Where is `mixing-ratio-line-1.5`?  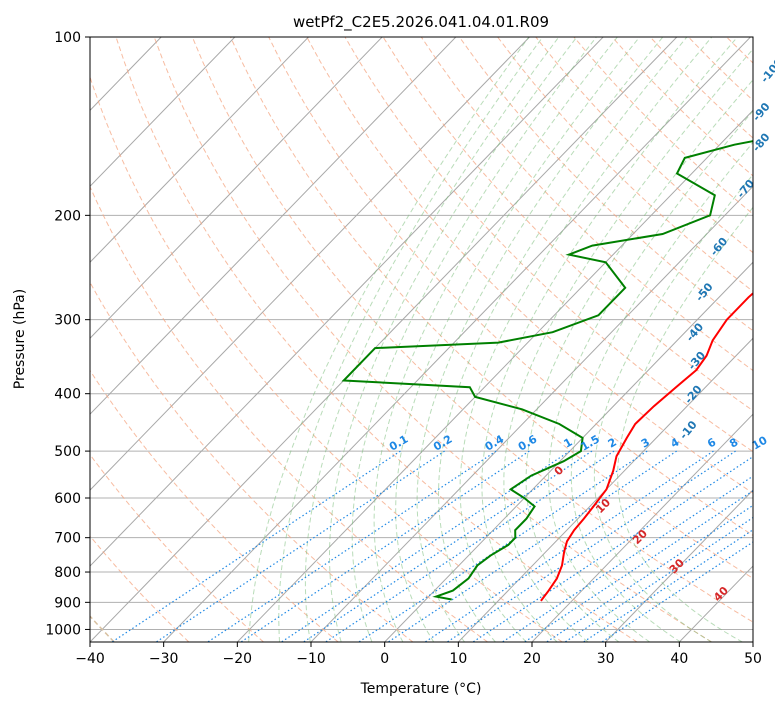 mixing-ratio-line-1.5 is located at coordinates (448, 546).